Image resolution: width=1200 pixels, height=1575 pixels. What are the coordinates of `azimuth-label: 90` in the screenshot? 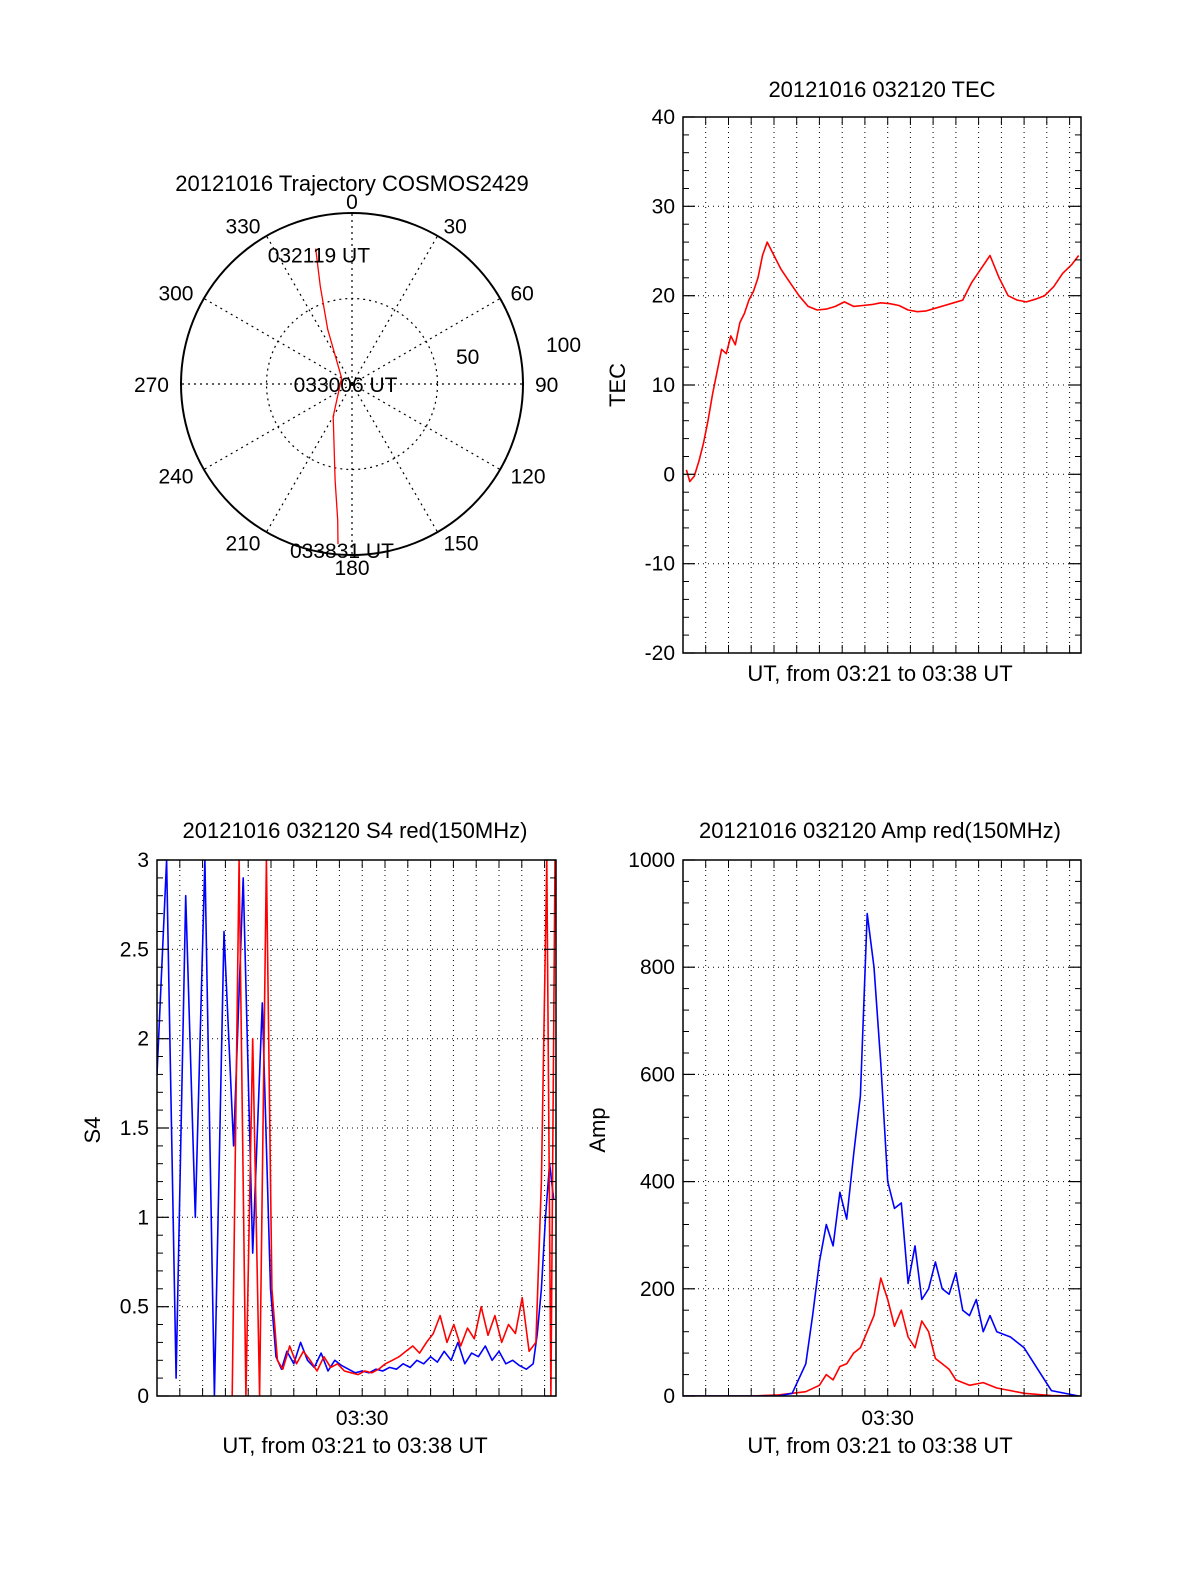 It's located at (546, 385).